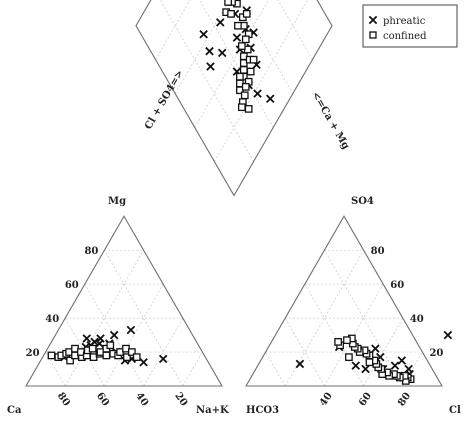 Image resolution: width=464 pixels, height=421 pixels. What do you see at coordinates (397, 285) in the screenshot?
I see `tick-so4-60: 60` at bounding box center [397, 285].